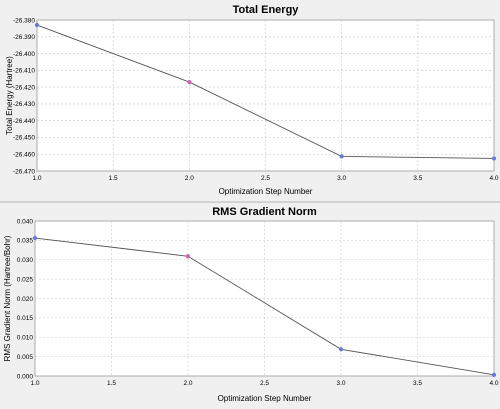 The width and height of the screenshot is (500, 409). I want to click on chart-2-x-tick-label: 1.0, so click(34, 383).